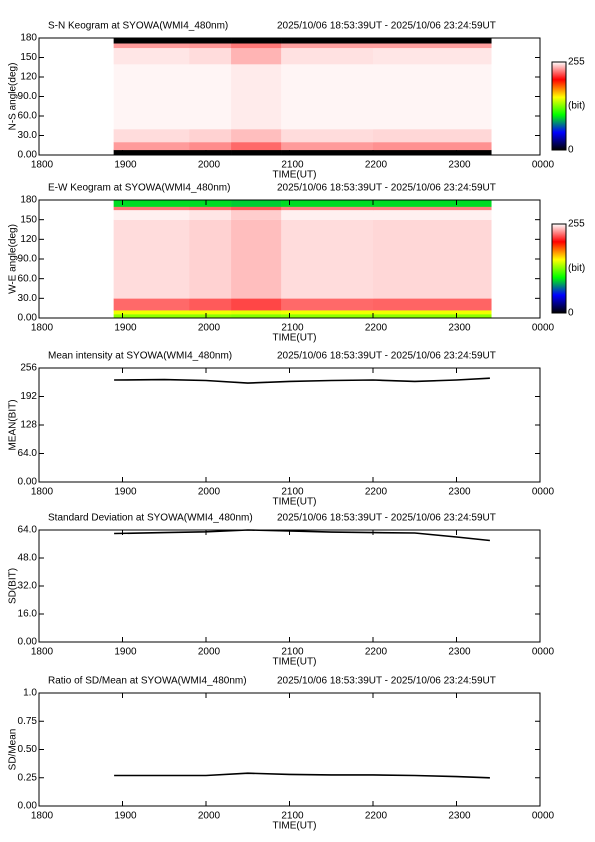 The width and height of the screenshot is (595, 842). Describe the element at coordinates (138, 26) in the screenshot. I see `chart-title: S-N Keogram at SYOWA(WMI4_480nm)` at that location.